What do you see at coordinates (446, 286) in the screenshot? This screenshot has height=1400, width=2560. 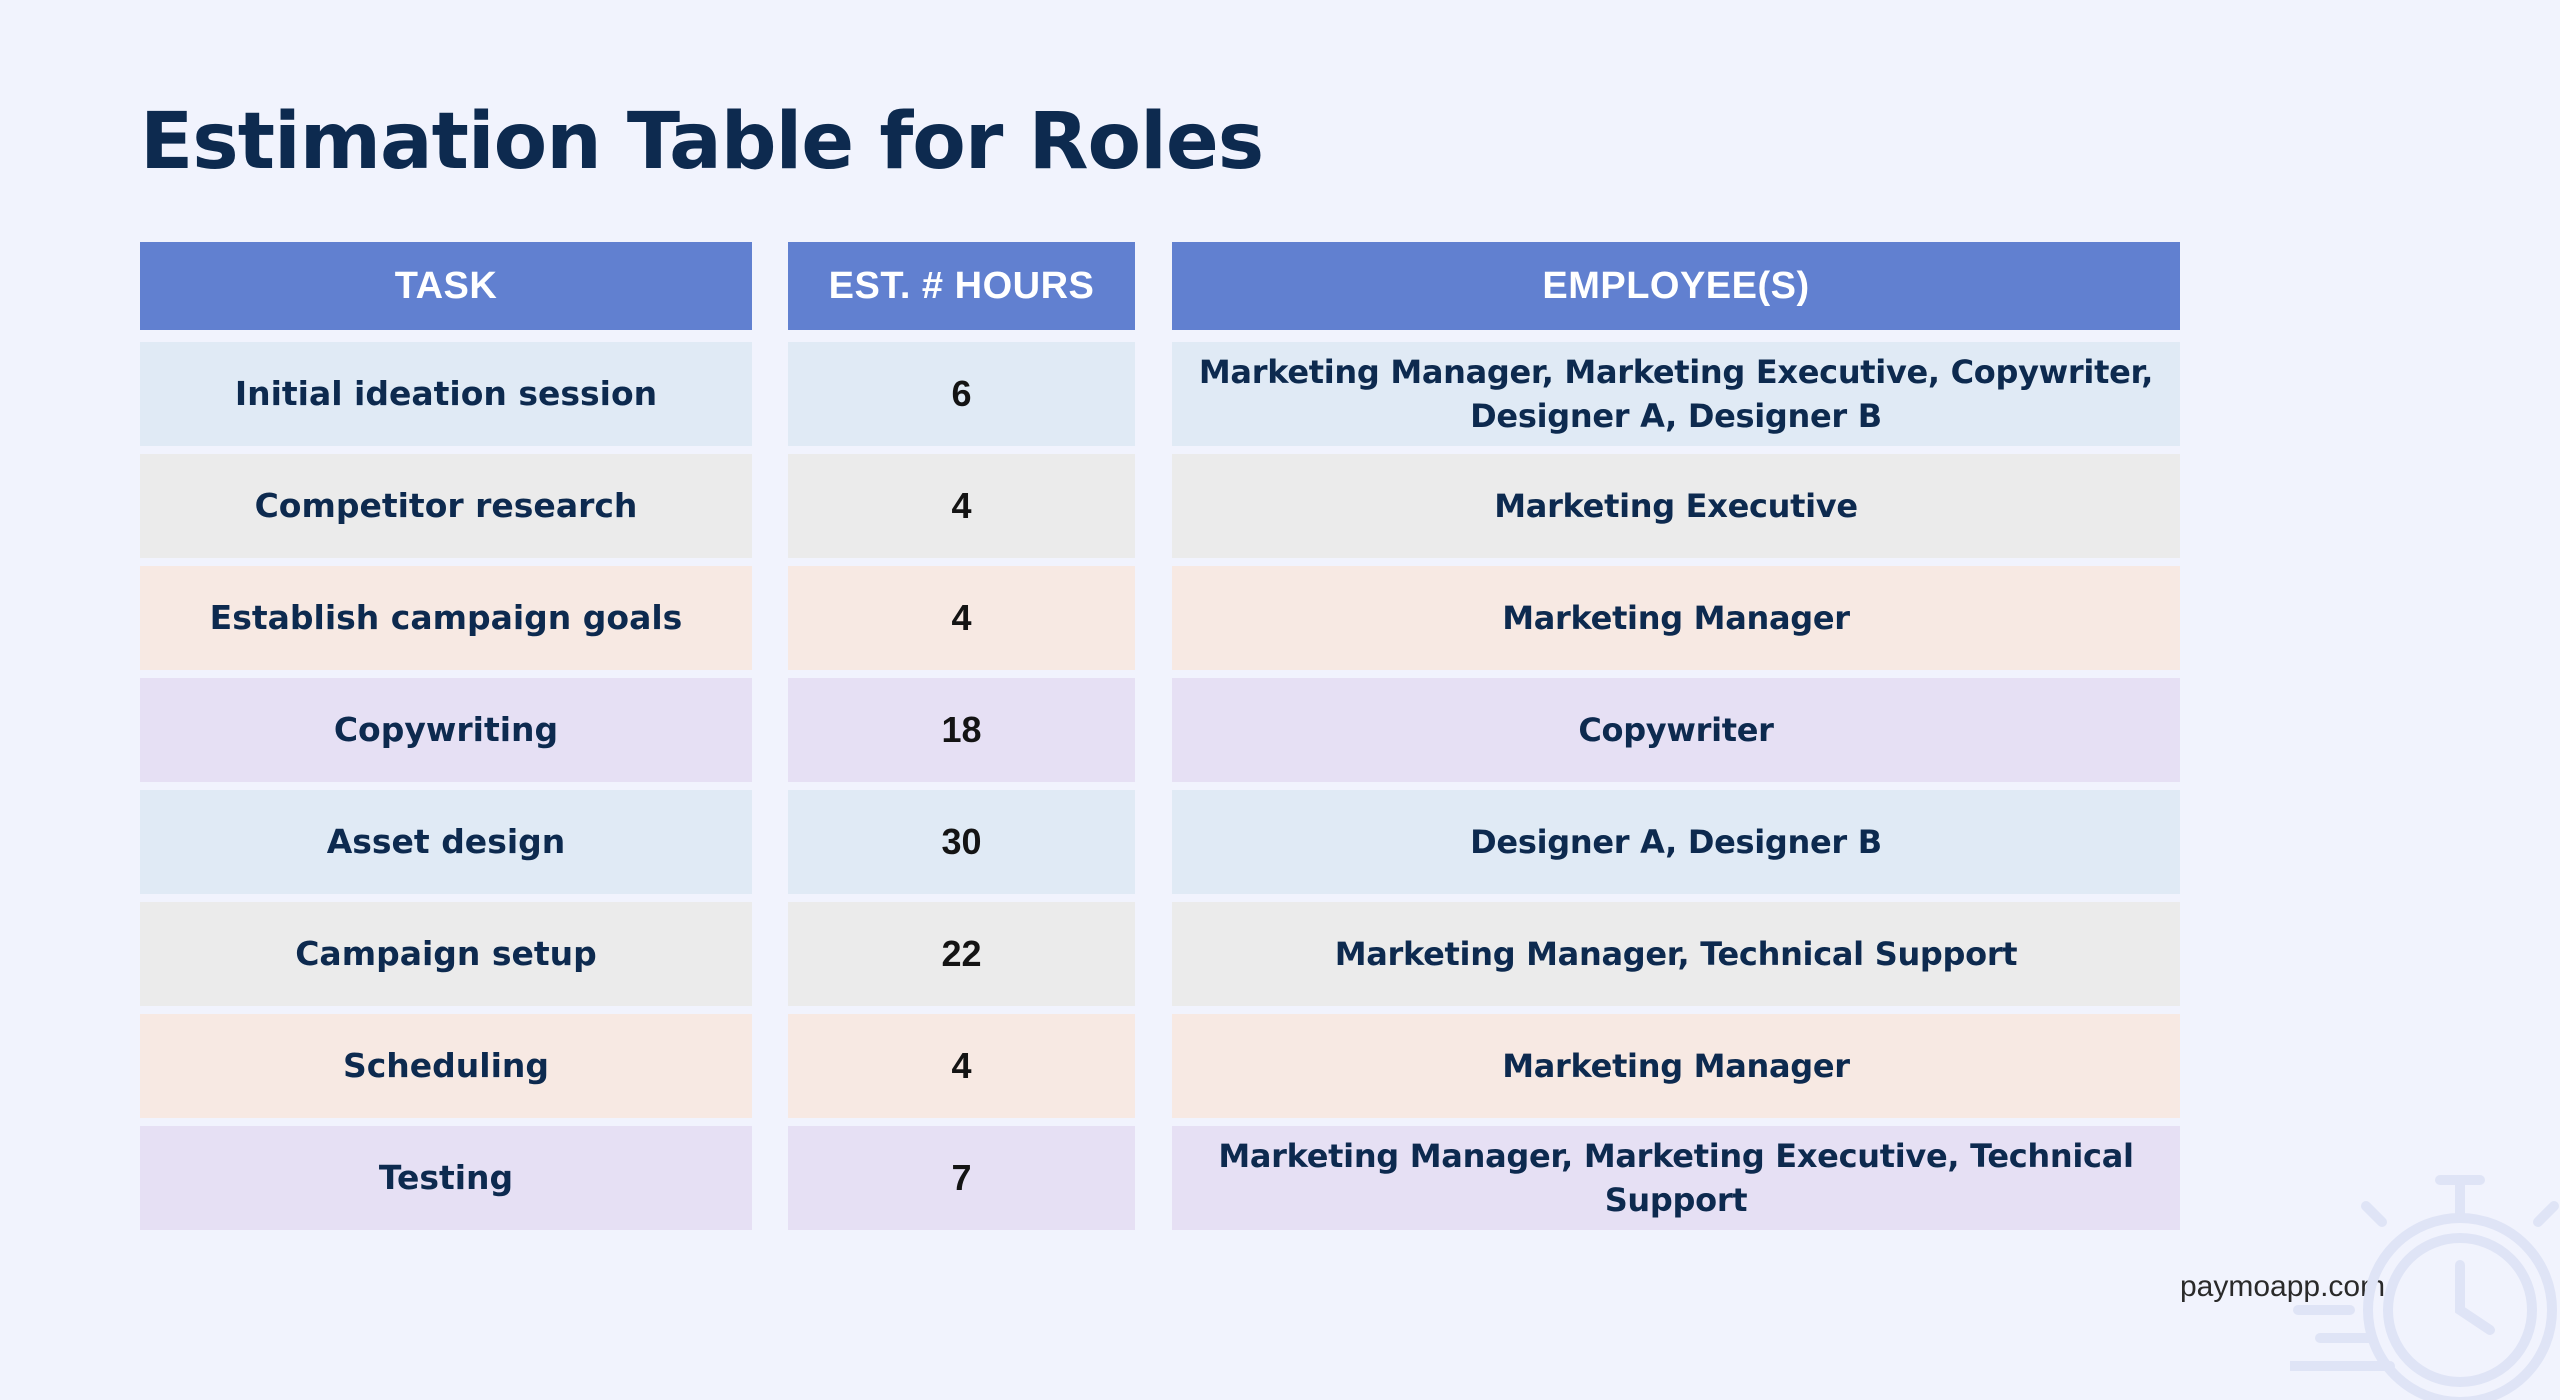 I see `task-column-header: TASK` at bounding box center [446, 286].